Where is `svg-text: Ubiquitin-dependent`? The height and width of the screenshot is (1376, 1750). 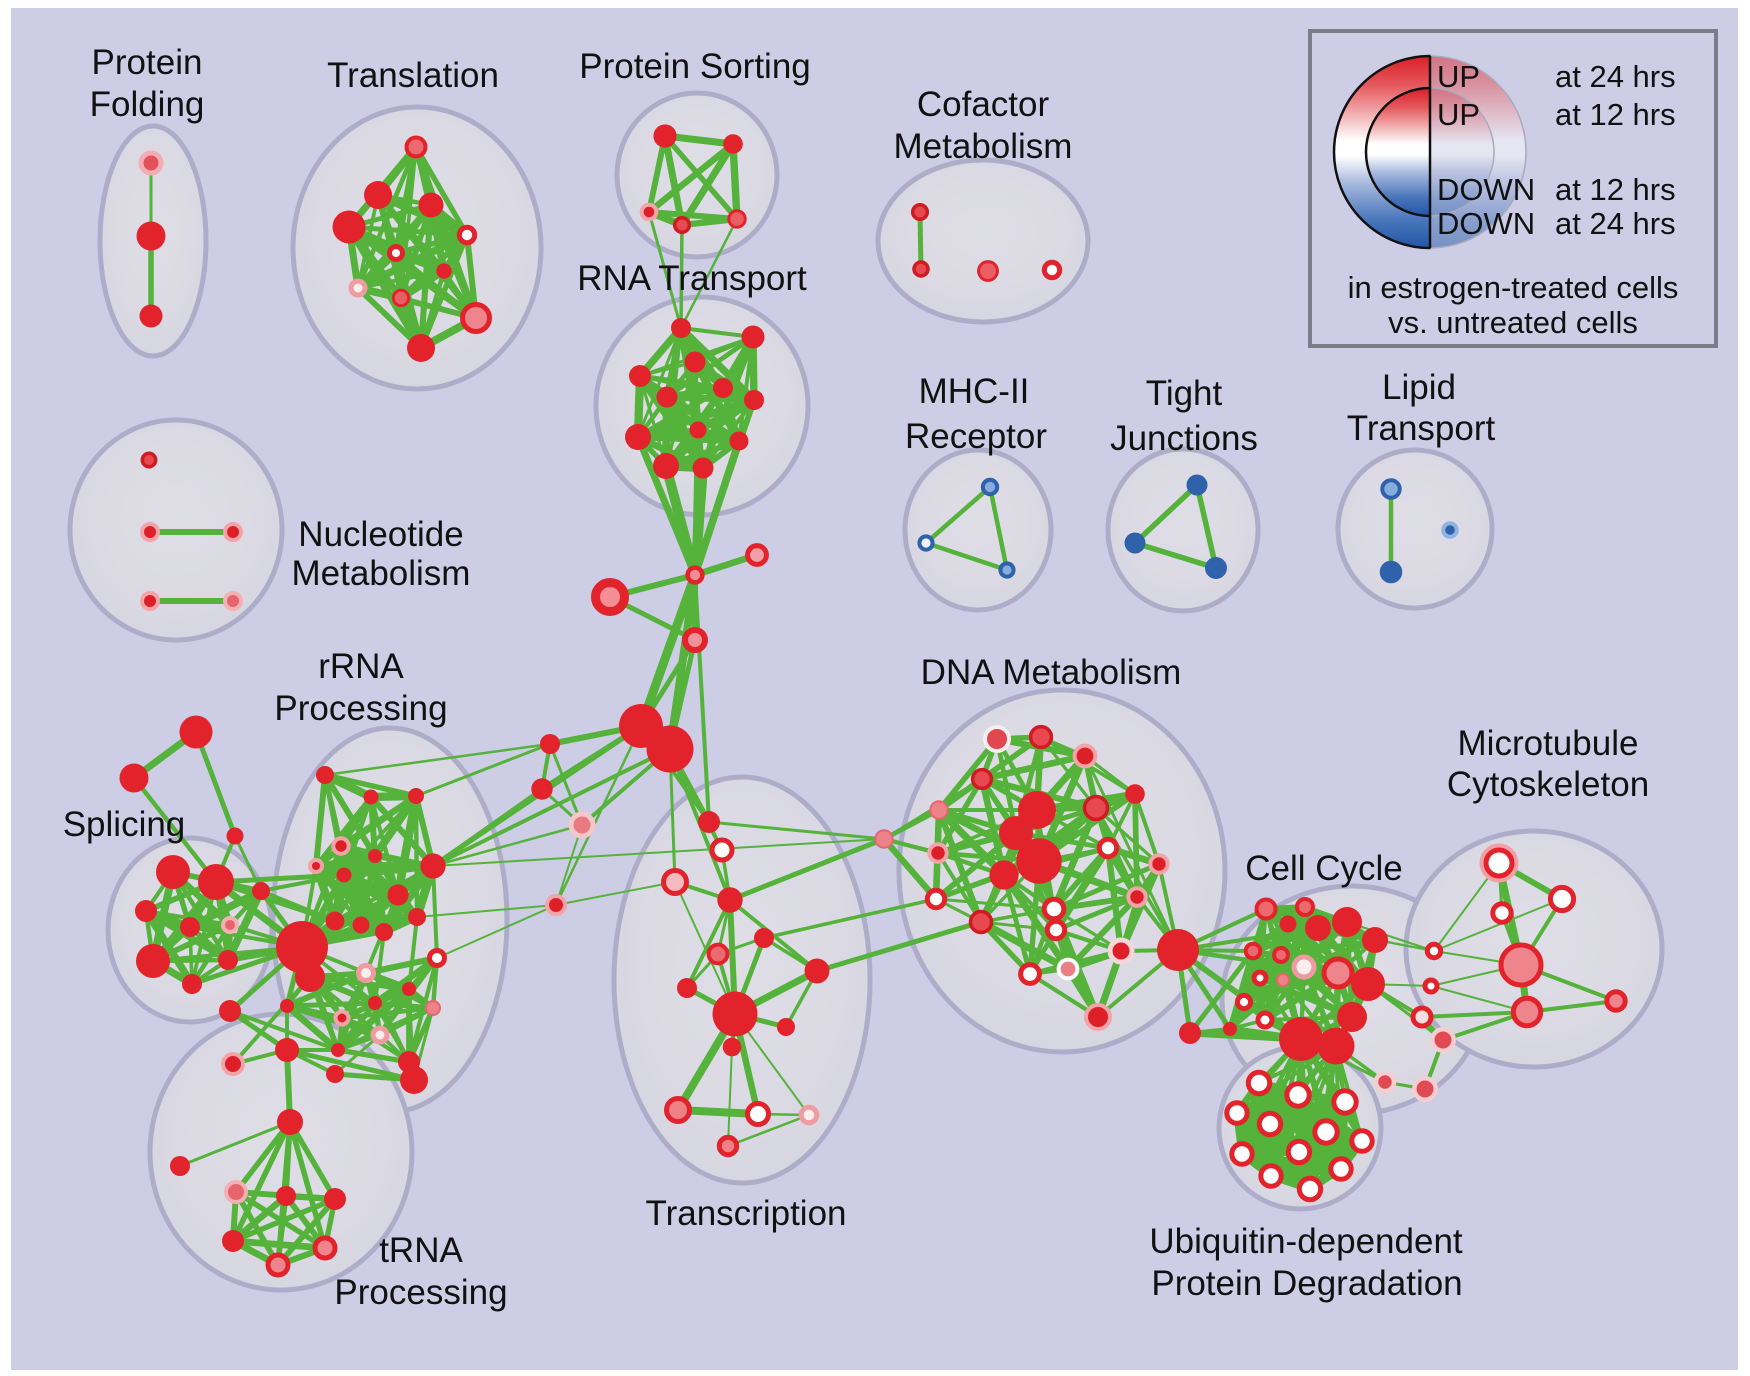 svg-text: Ubiquitin-dependent is located at coordinates (1306, 1241).